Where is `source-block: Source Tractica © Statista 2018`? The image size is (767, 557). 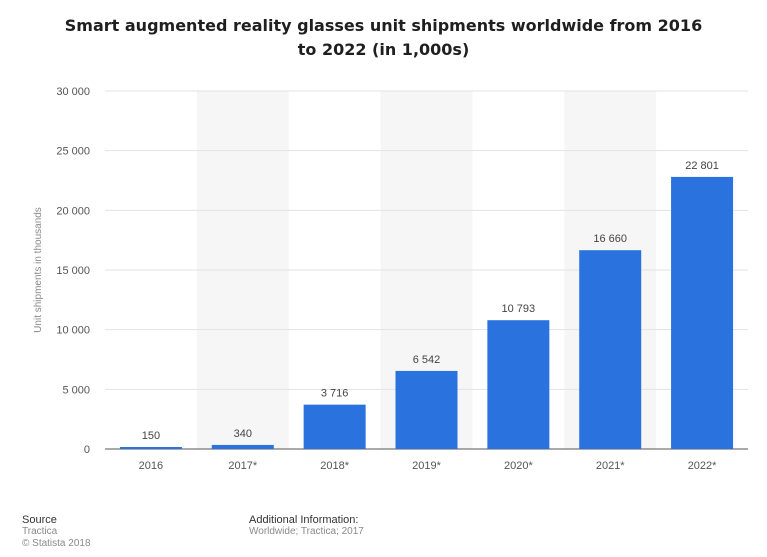
source-block: Source Tractica © Statista 2018 is located at coordinates (56, 532).